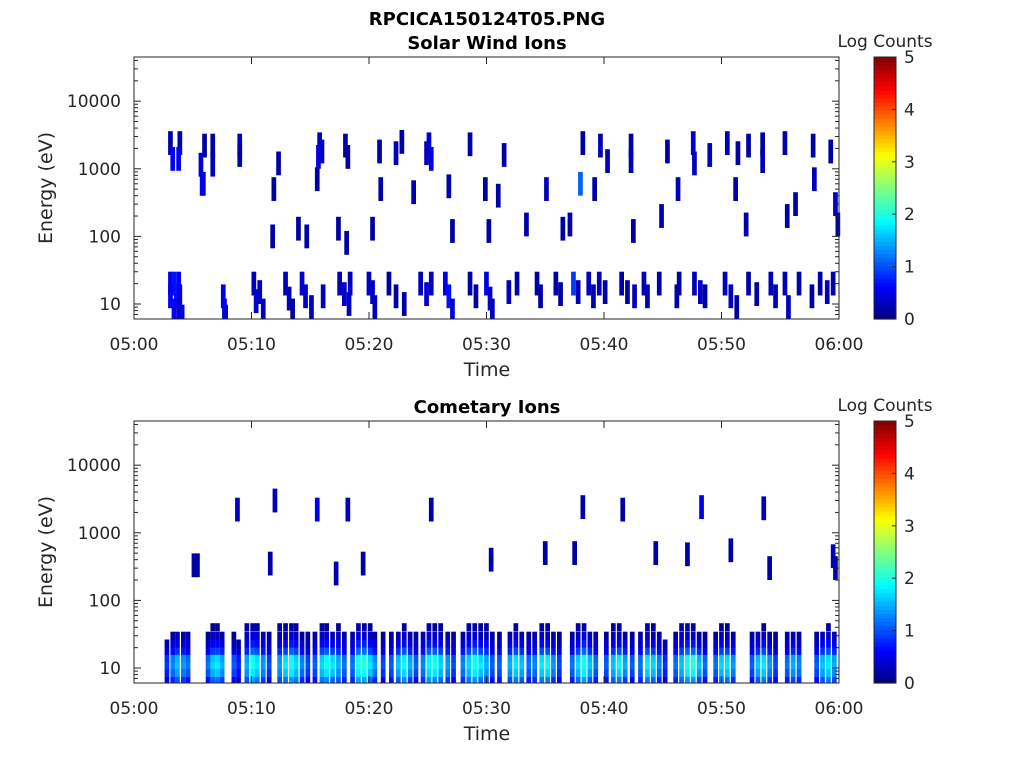 This screenshot has width=1024, height=768. I want to click on y-tick-label: 1000, so click(99, 534).